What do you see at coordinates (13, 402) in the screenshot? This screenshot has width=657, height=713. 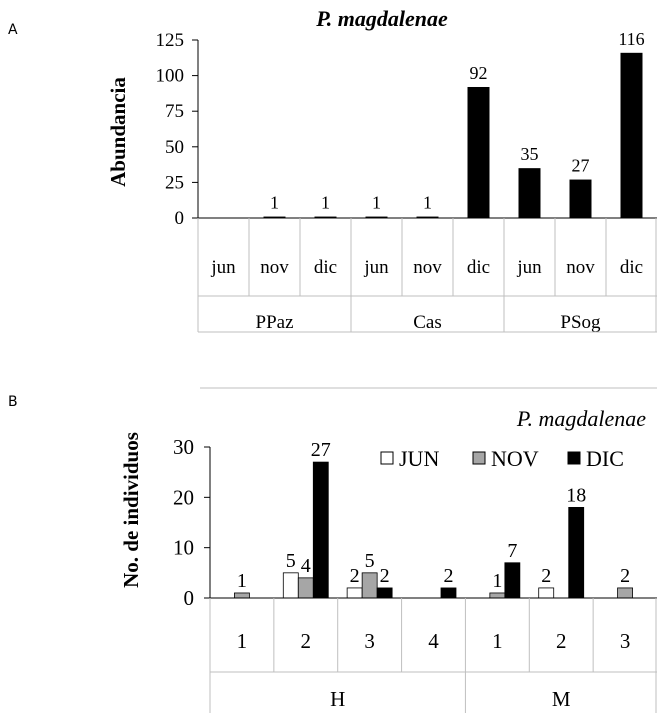 I see `panel-b-letter: B` at bounding box center [13, 402].